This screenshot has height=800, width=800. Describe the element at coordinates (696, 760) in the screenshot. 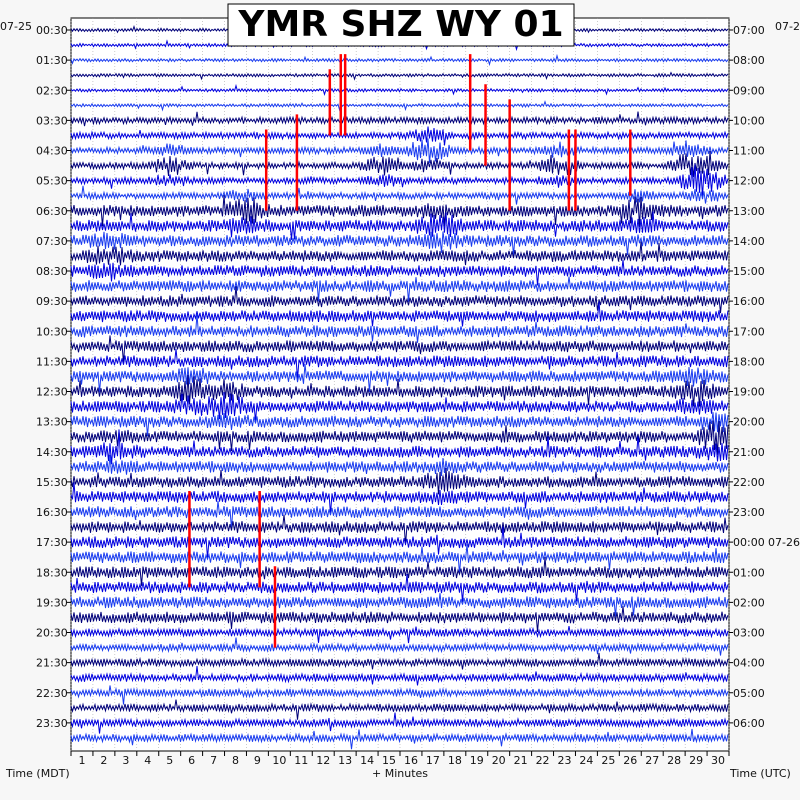

I see `x-tick-label: 29` at that location.